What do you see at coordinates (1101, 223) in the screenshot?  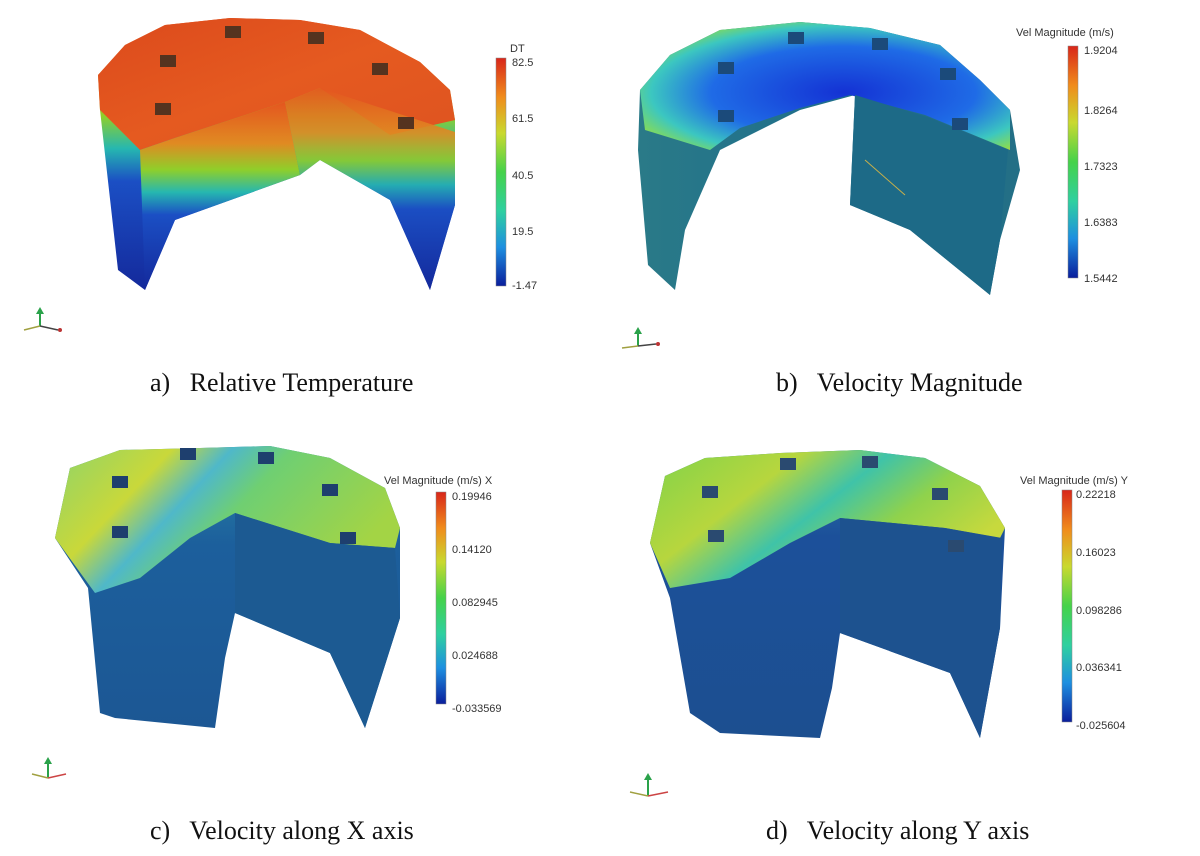 I see `colorbar-tick: 1.6383` at bounding box center [1101, 223].